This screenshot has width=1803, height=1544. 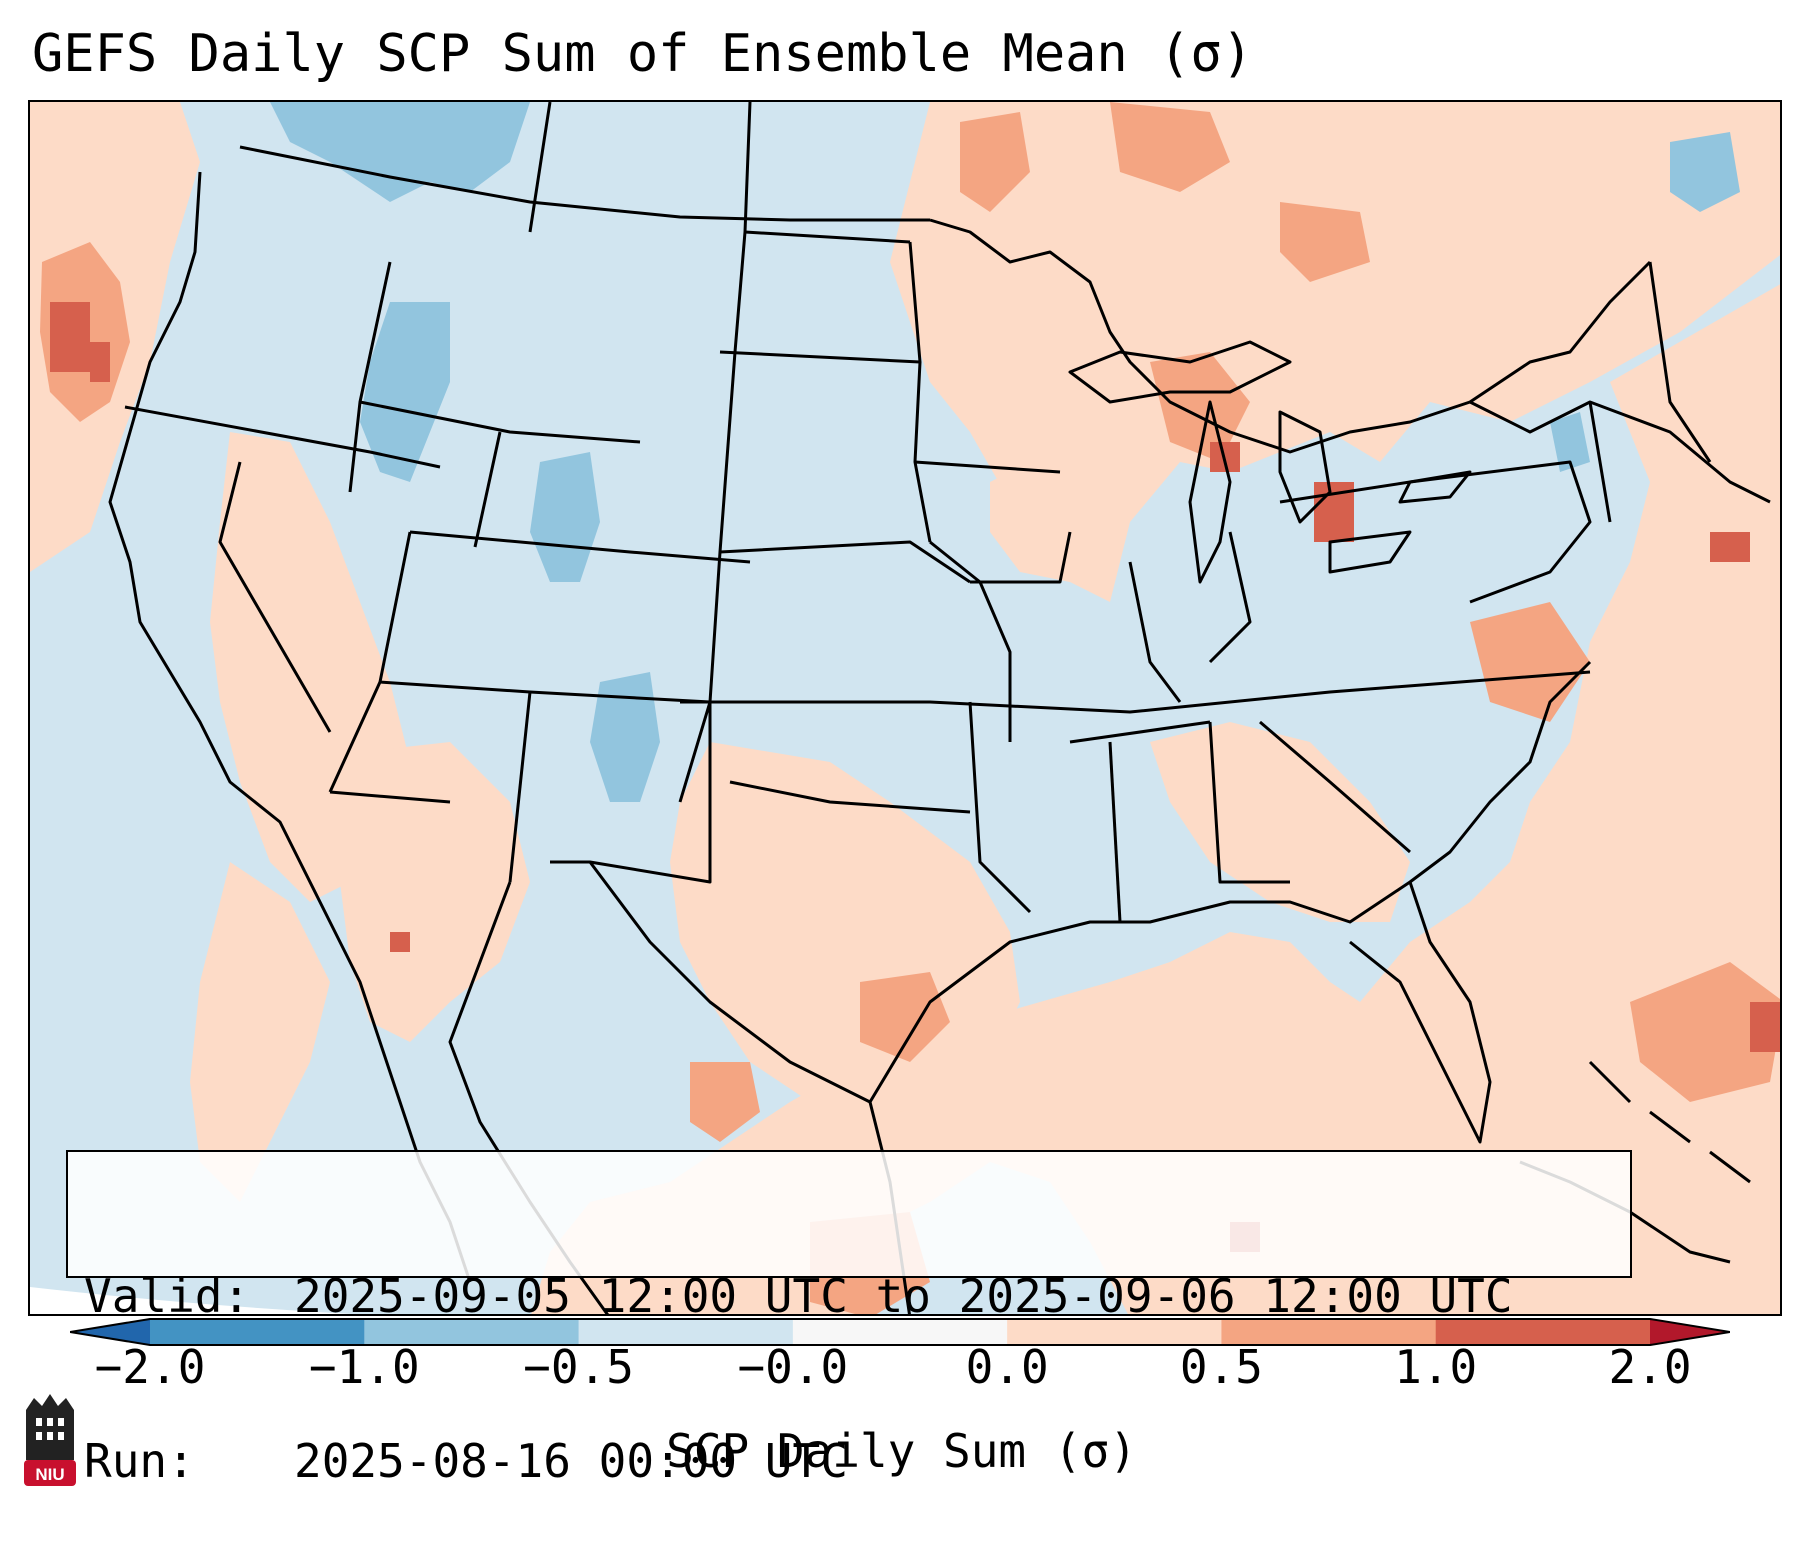 I want to click on colorbar, so click(x=900, y=1332).